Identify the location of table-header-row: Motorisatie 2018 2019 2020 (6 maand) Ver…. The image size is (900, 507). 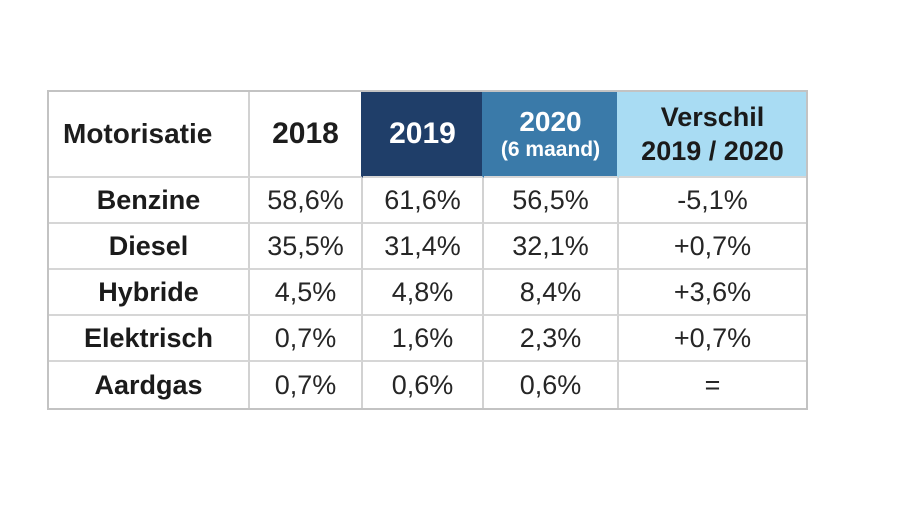
(427, 135).